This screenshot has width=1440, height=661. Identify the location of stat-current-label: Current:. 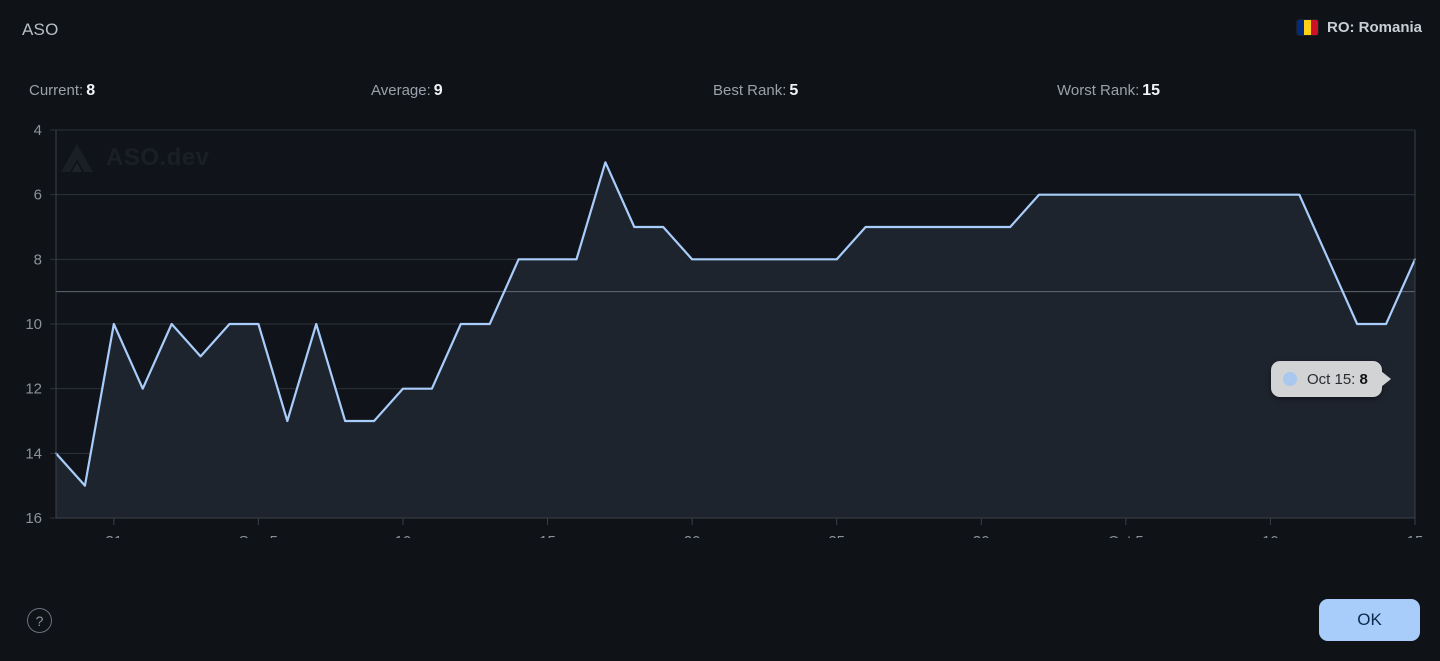
(56, 90).